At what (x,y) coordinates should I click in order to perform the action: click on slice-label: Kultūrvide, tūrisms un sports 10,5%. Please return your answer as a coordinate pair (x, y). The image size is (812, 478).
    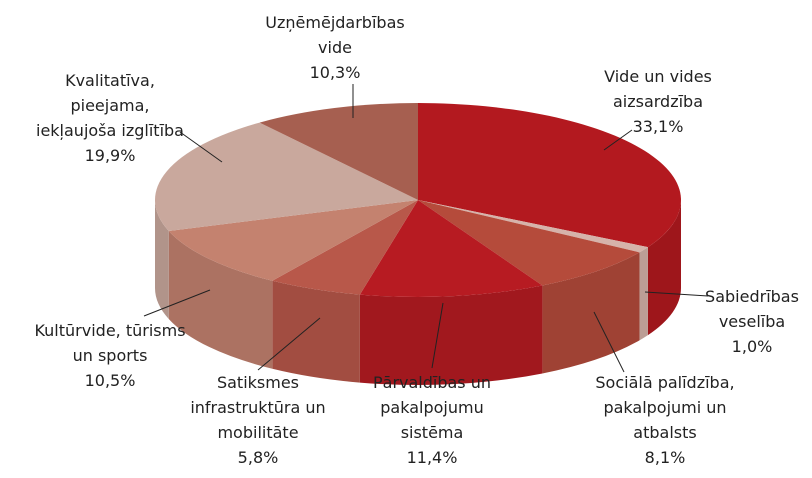
    Looking at the image, I should click on (110, 355).